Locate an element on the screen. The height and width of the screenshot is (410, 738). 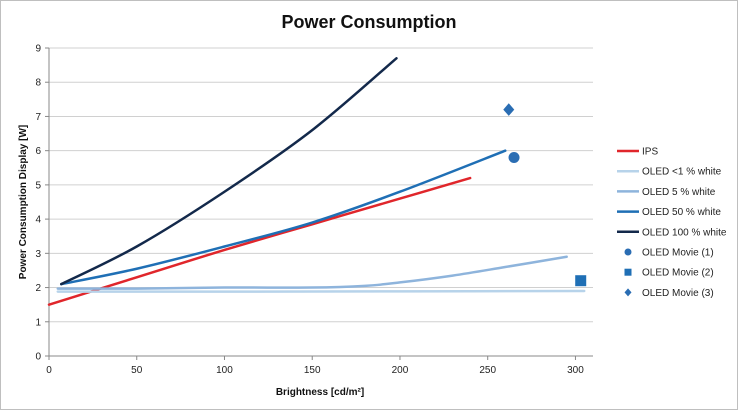
legend-label-oled-1-white: OLED <1 % white is located at coordinates (682, 172).